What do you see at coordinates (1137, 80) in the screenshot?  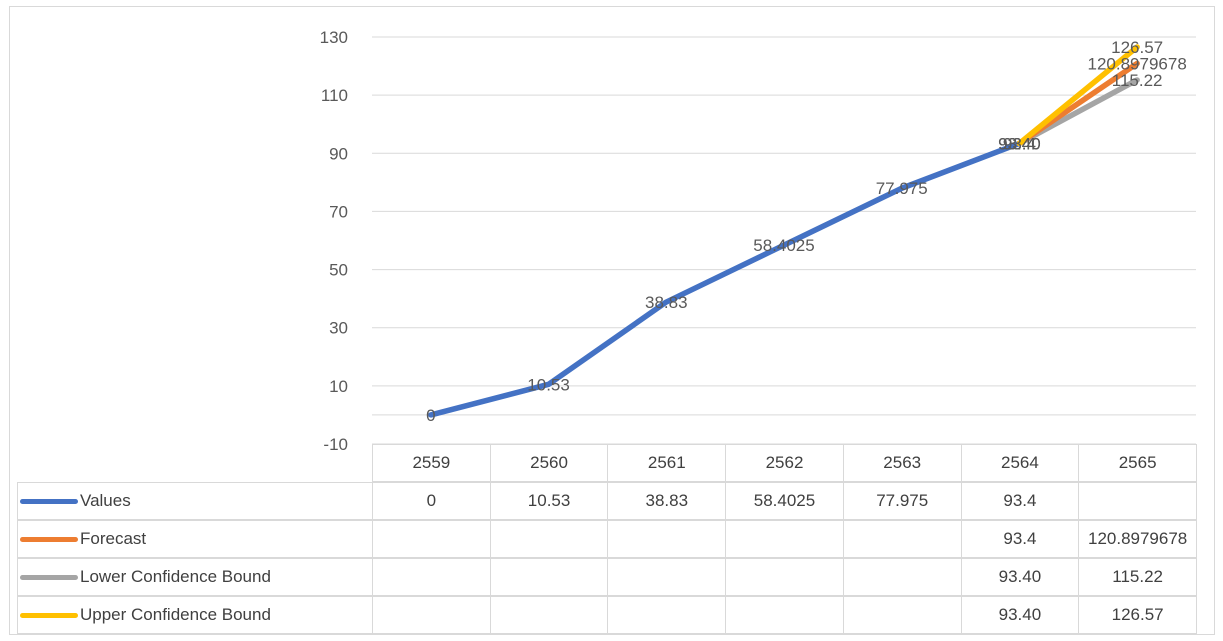 I see `data-label: 115.22` at bounding box center [1137, 80].